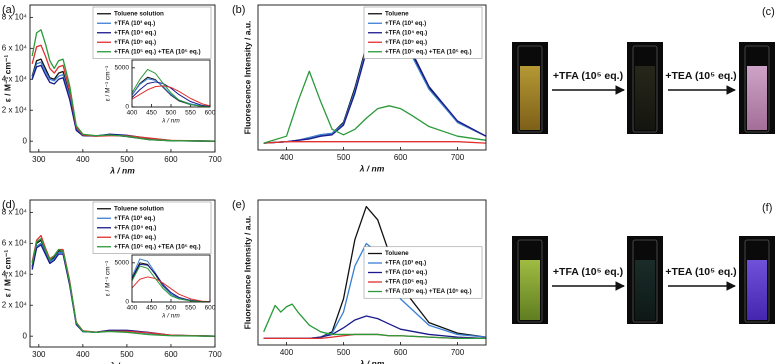 This screenshot has width=780, height=364. Describe the element at coordinates (767, 208) in the screenshot. I see `panel-label: (f)` at that location.